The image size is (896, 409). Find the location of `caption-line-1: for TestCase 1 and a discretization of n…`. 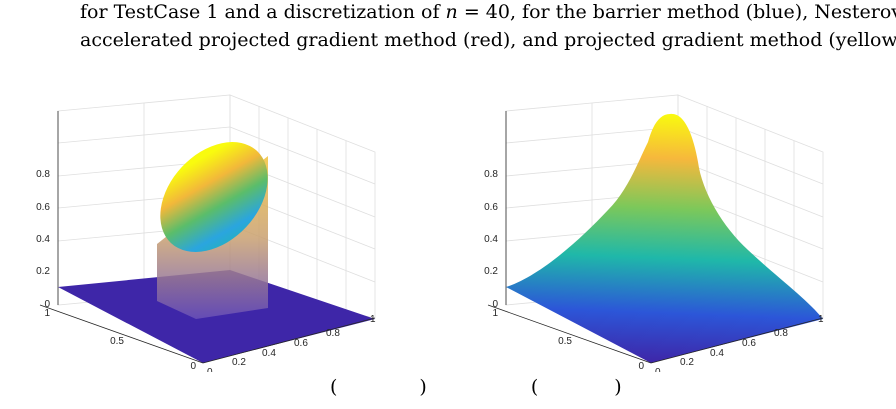

caption-line-1: for TestCase 1 and a discretization of n… is located at coordinates (488, 12).